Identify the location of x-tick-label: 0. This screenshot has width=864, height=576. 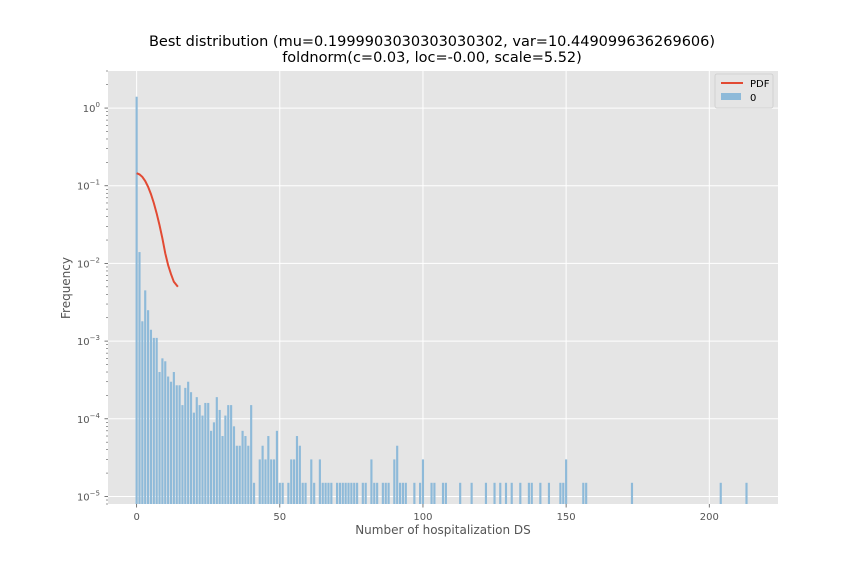
(136, 517).